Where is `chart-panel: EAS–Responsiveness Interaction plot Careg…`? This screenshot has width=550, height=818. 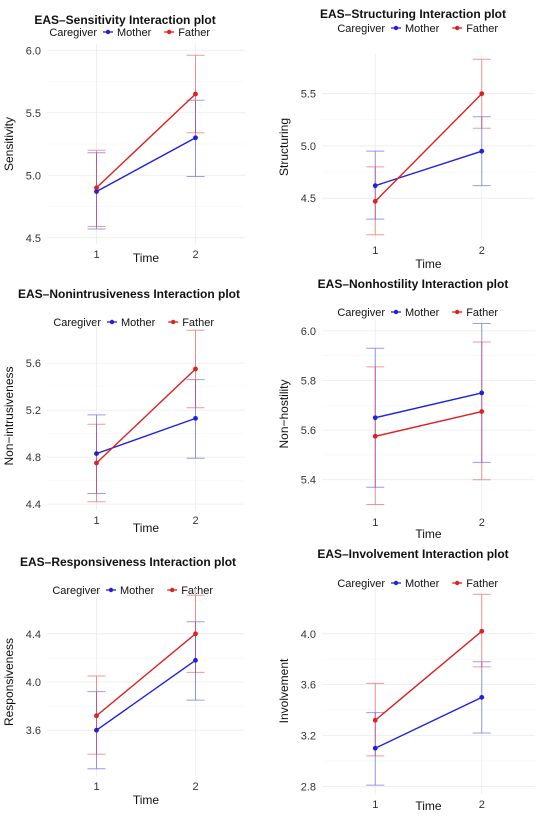 chart-panel: EAS–Responsiveness Interaction plot Careg… is located at coordinates (123, 681).